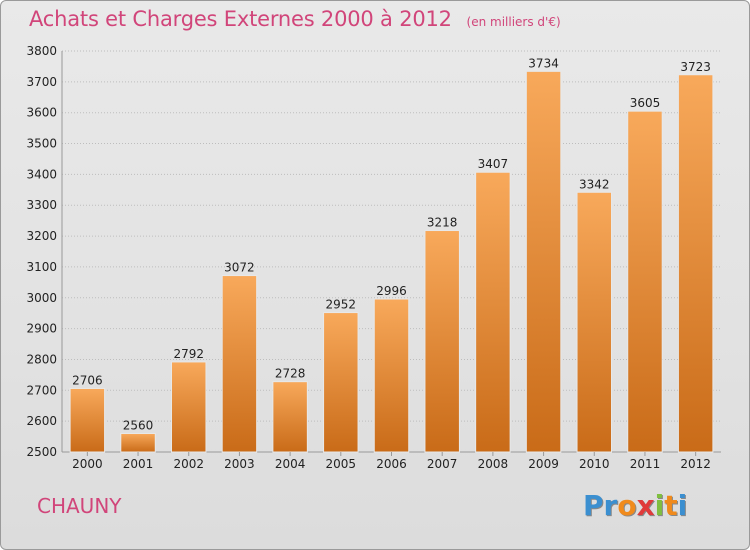 Image resolution: width=750 pixels, height=550 pixels. I want to click on value-label: 3218, so click(442, 223).